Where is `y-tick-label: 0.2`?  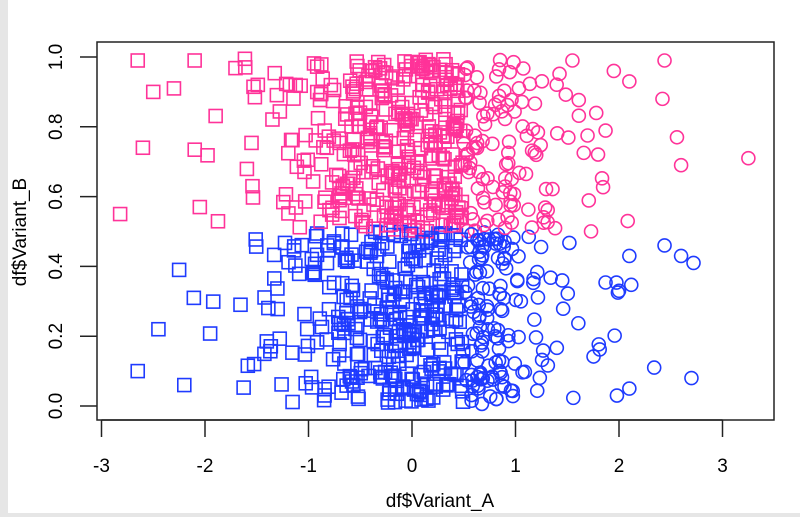 y-tick-label: 0.2 is located at coordinates (56, 336).